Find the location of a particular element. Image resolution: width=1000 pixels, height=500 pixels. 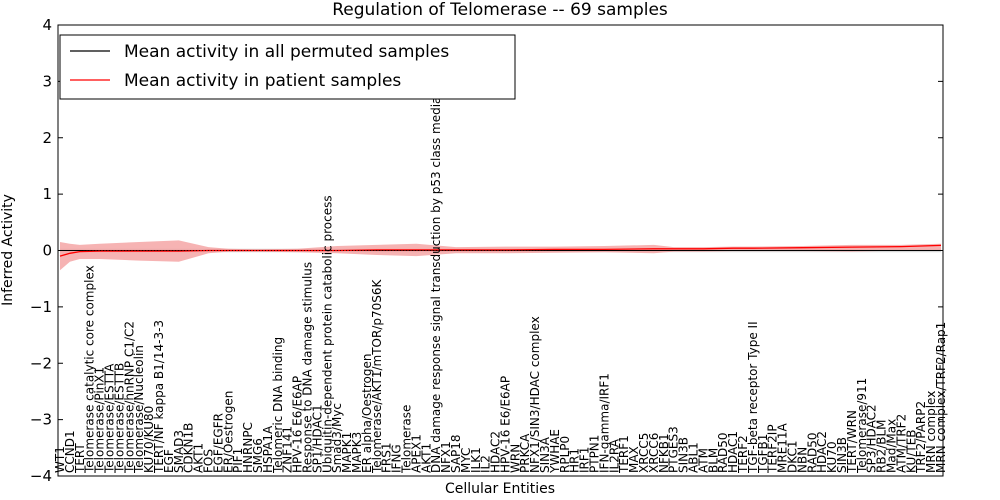

category-label: YWHAE is located at coordinates (555, 451).